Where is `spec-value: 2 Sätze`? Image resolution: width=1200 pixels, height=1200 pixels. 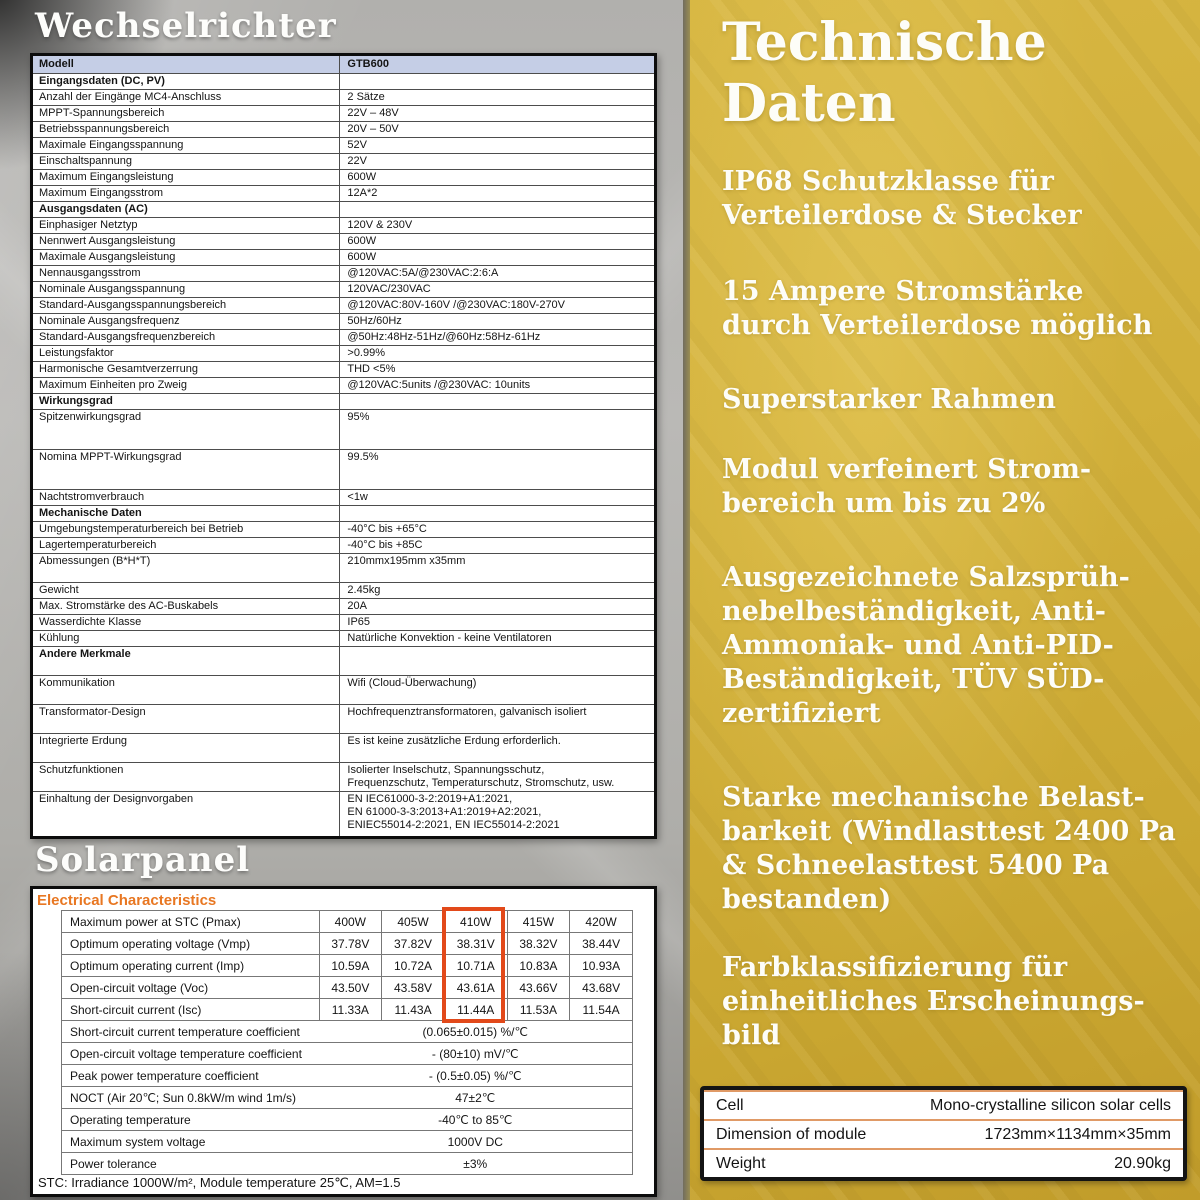
spec-value: 2 Sätze is located at coordinates (366, 97).